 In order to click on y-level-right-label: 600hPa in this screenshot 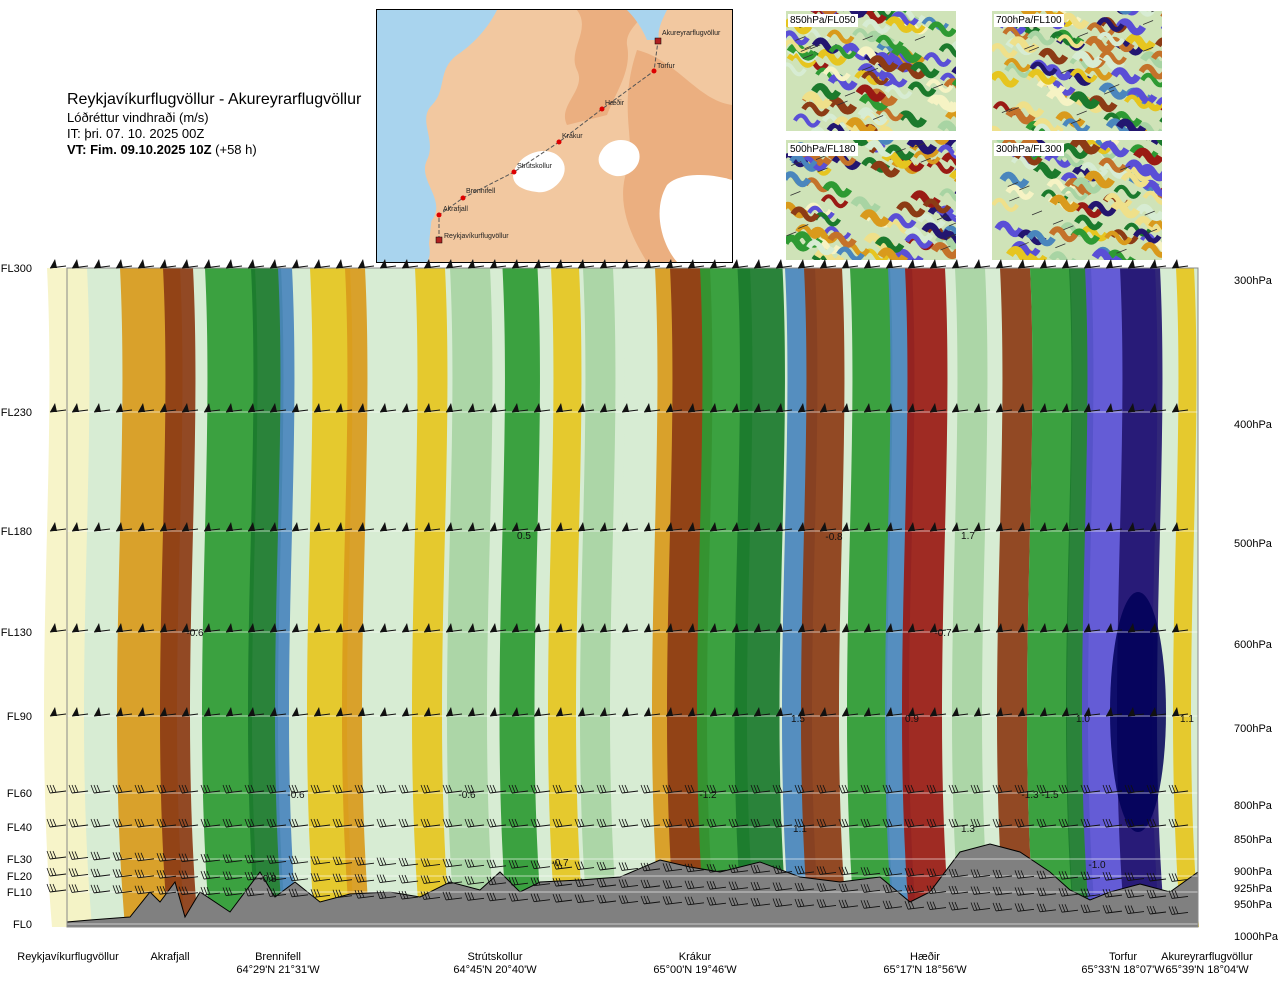, I will do `click(1253, 645)`.